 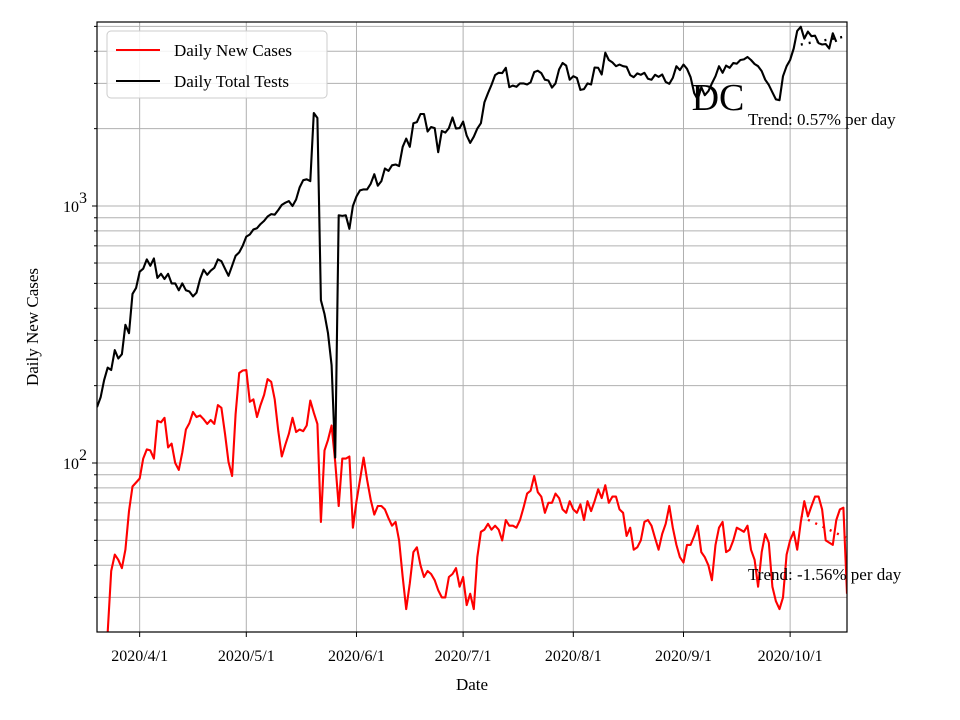 What do you see at coordinates (790, 656) in the screenshot?
I see `x-tick-label: 2020/10/1` at bounding box center [790, 656].